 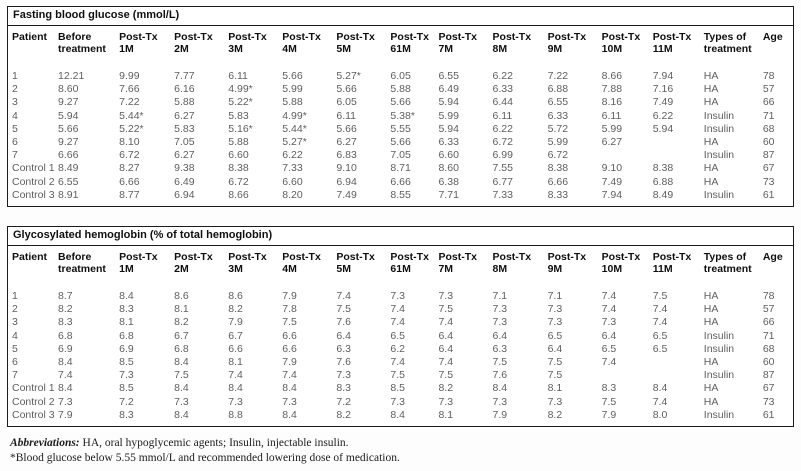 I want to click on value-cell: 6.49, so click(x=184, y=181).